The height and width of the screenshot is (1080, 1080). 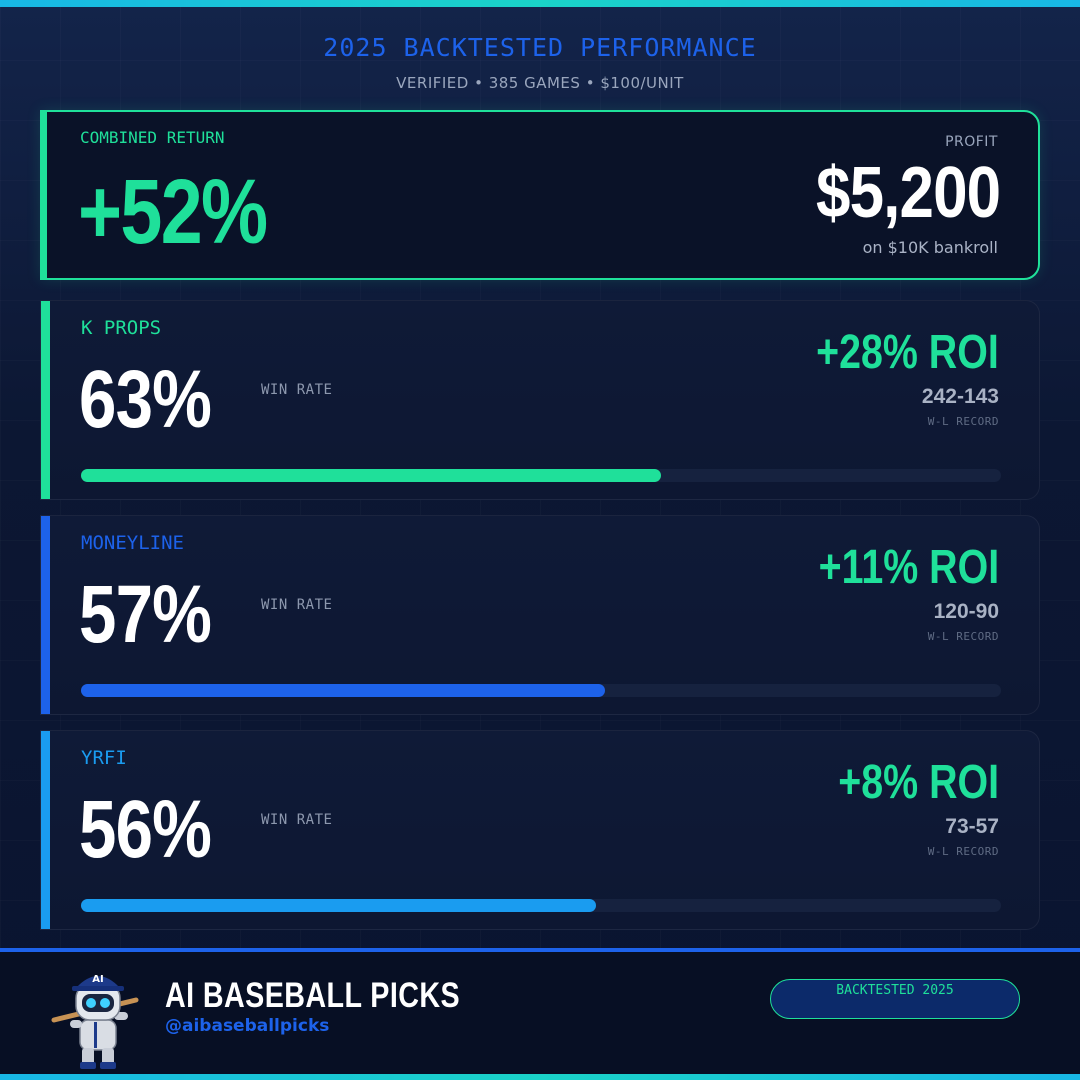 I want to click on profit-value: $5,200, so click(x=908, y=193).